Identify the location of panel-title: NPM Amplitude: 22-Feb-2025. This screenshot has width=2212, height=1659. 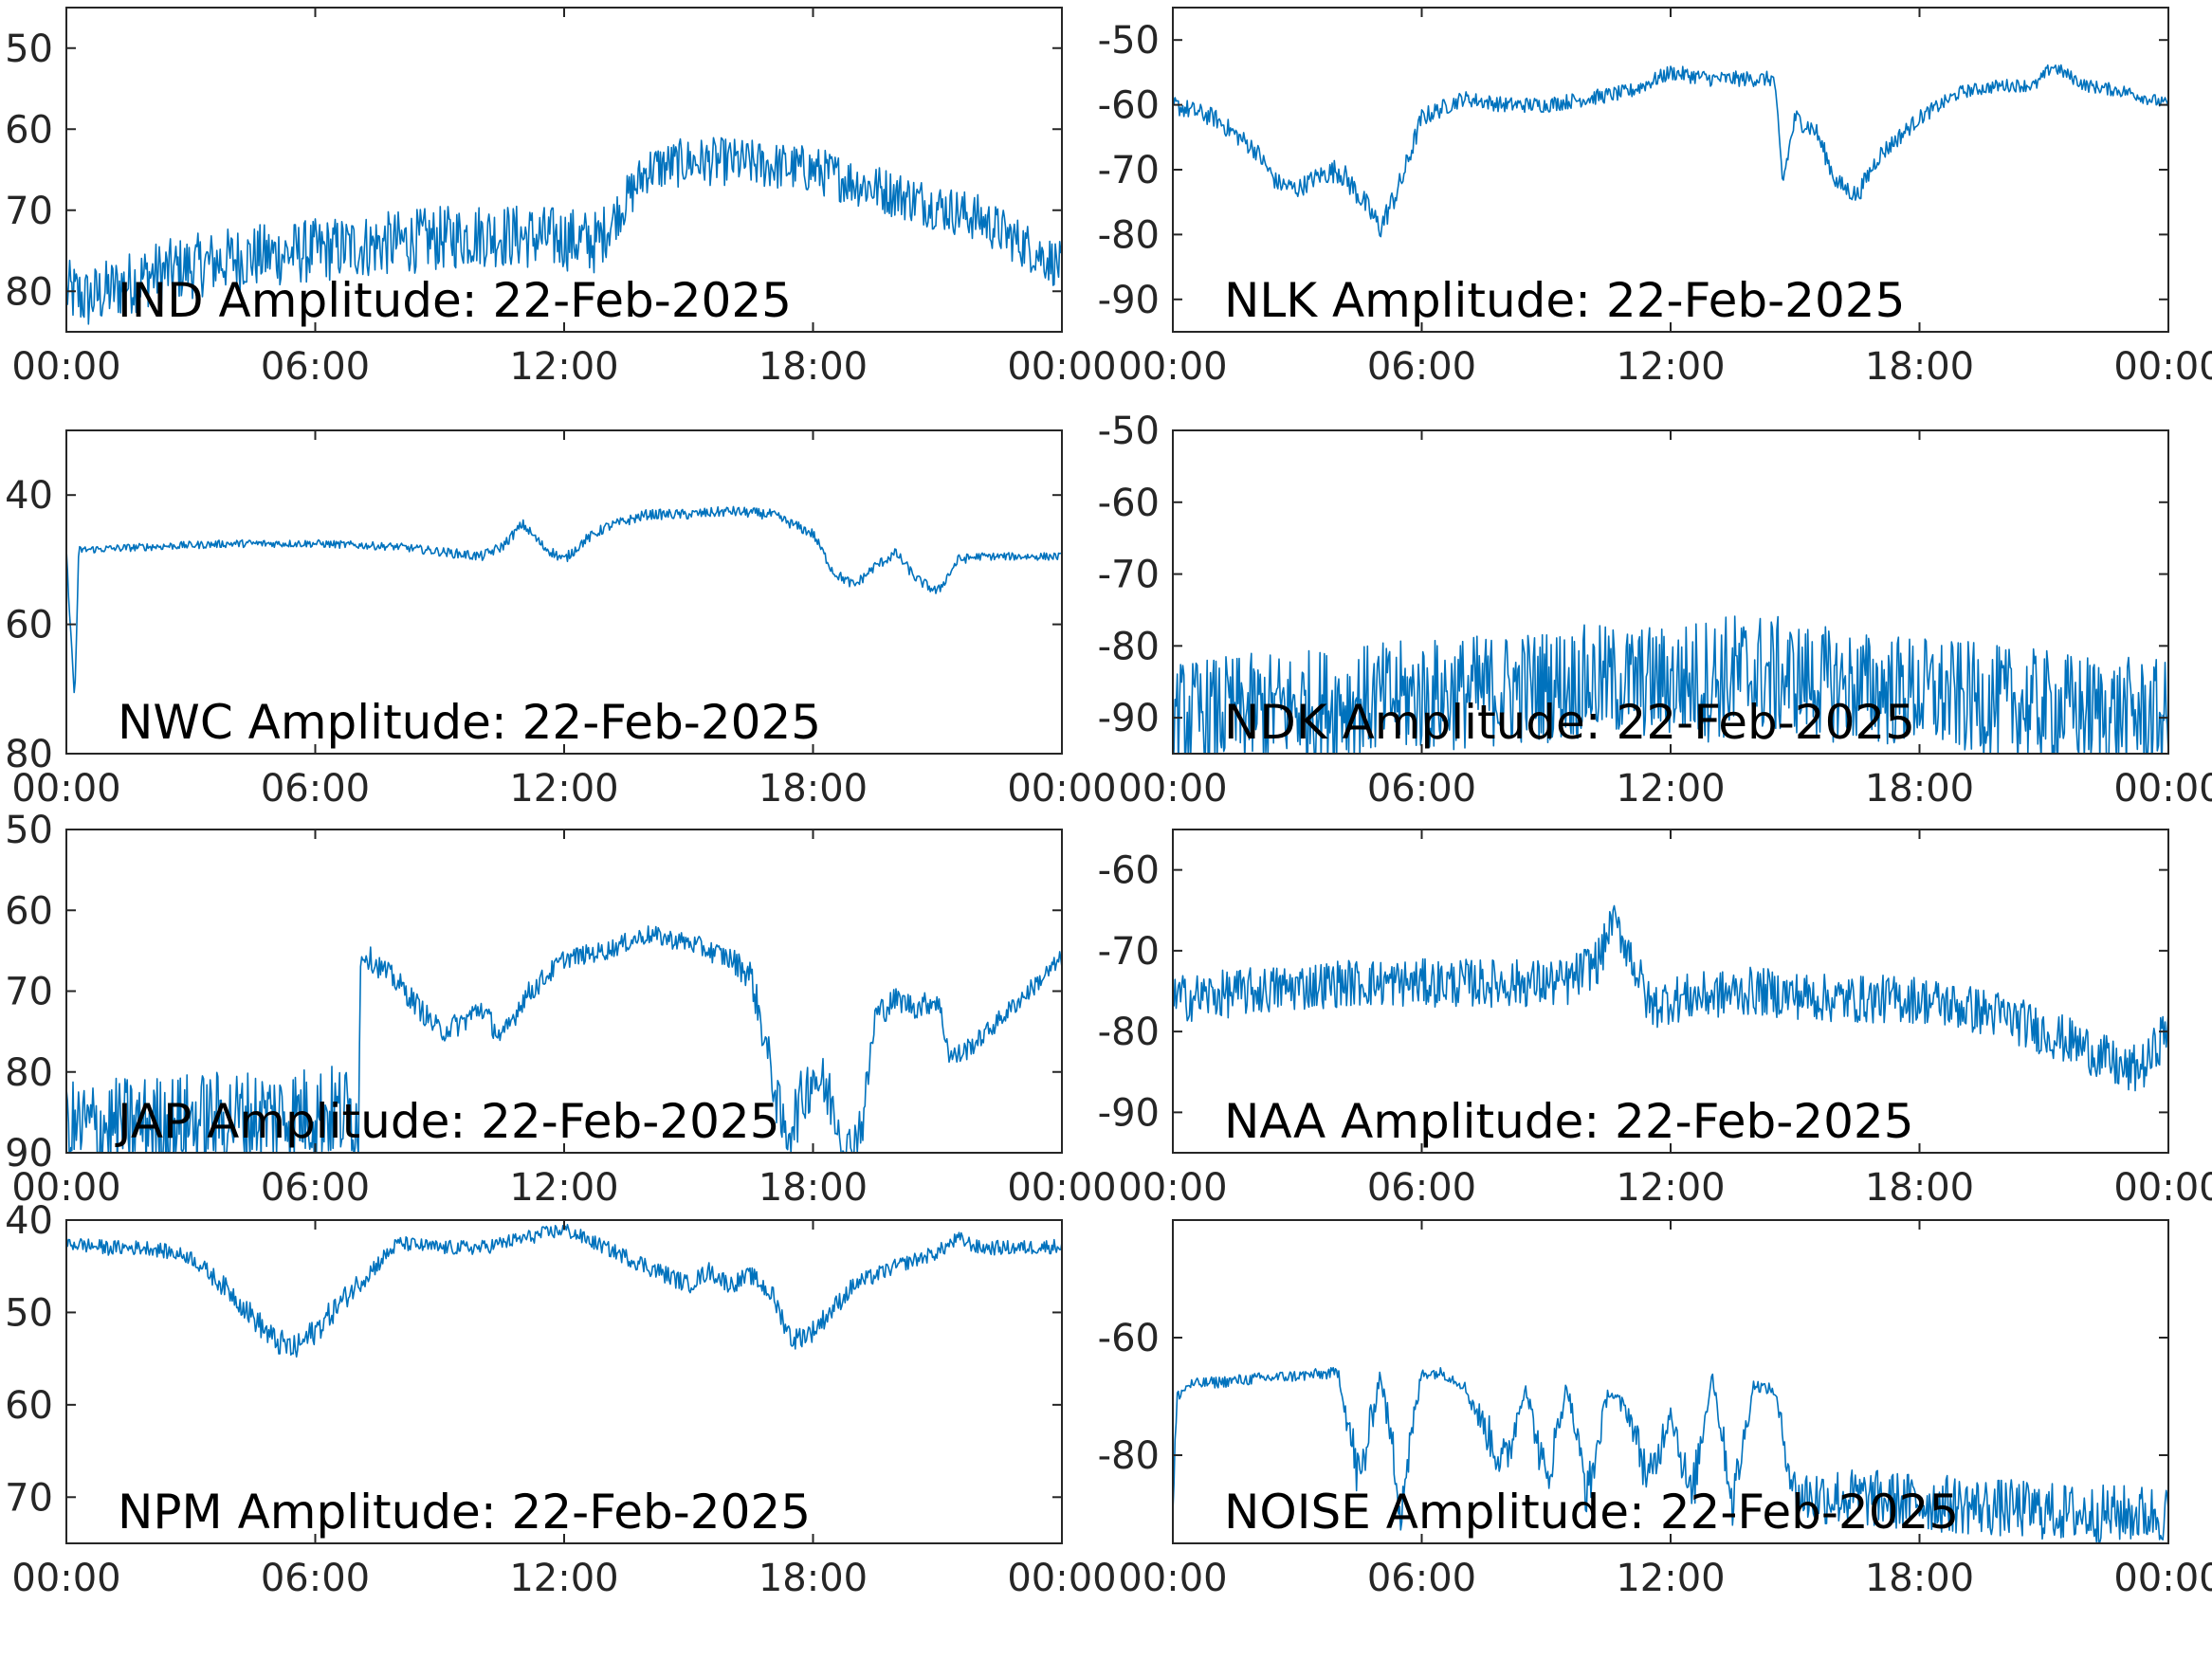
(464, 1512).